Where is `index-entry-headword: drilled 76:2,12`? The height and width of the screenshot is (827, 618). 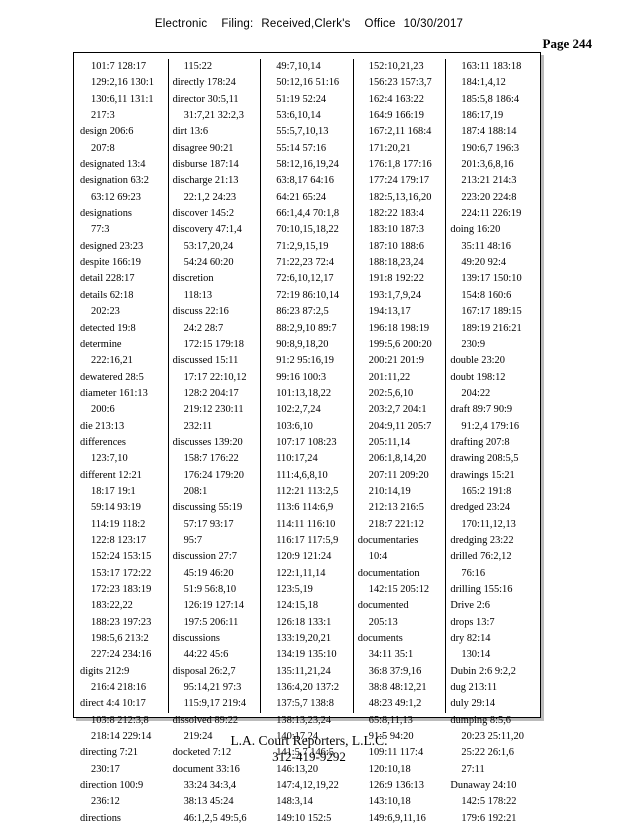 index-entry-headword: drilled 76:2,12 is located at coordinates (481, 557).